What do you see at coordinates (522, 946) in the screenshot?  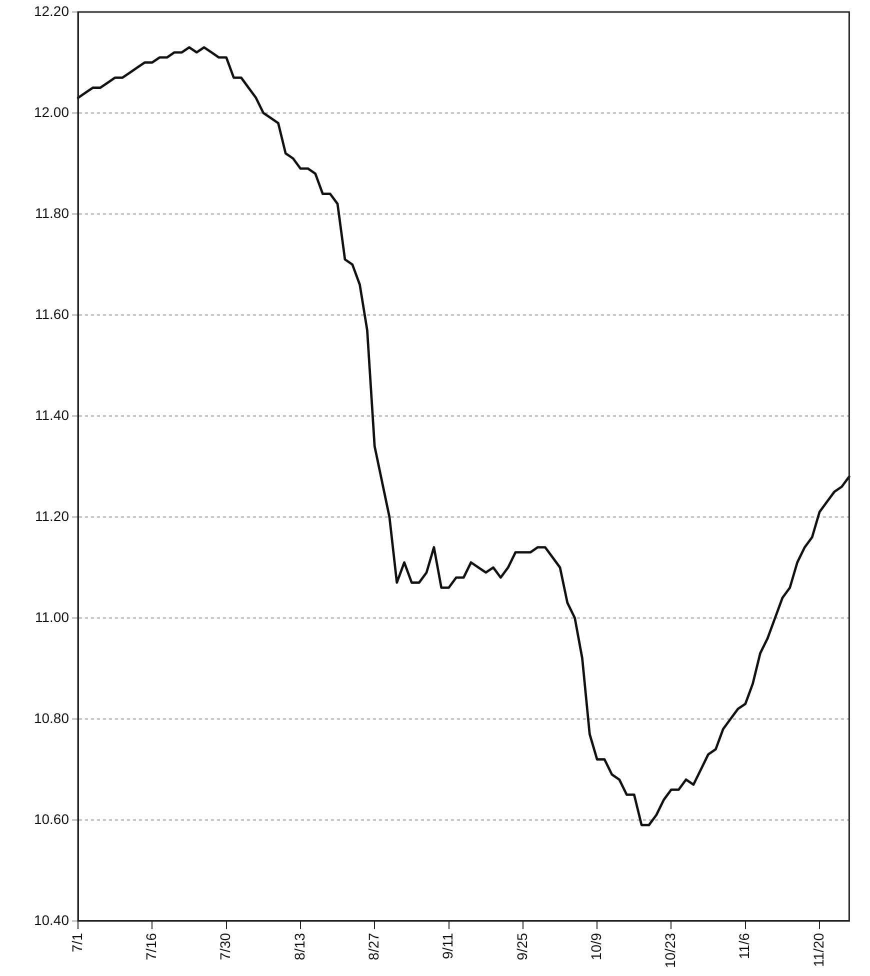 I see `x-tick-label: 9/25` at bounding box center [522, 946].